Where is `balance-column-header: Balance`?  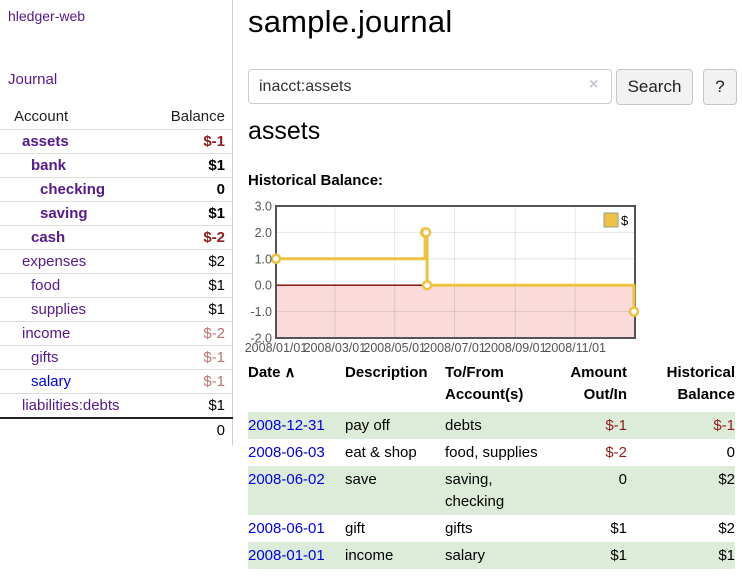 balance-column-header: Balance is located at coordinates (193, 117).